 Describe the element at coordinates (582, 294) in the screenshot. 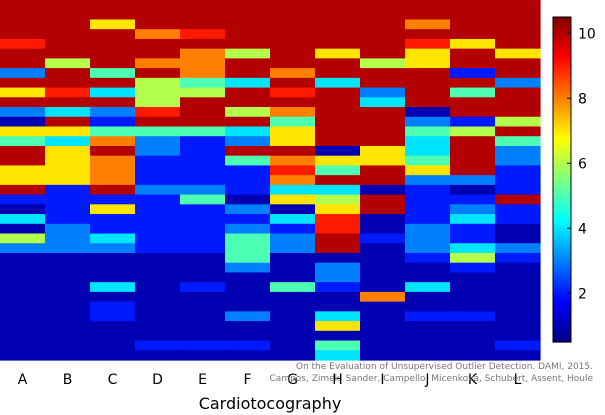

I see `colorbar-tick-2: 2` at that location.